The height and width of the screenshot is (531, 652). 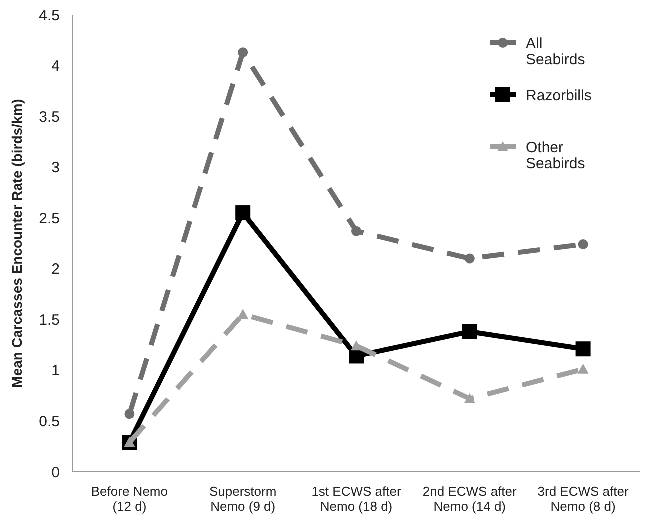 I want to click on x-tick-label: 3rd ECWS after Nemo (8 d), so click(x=584, y=499).